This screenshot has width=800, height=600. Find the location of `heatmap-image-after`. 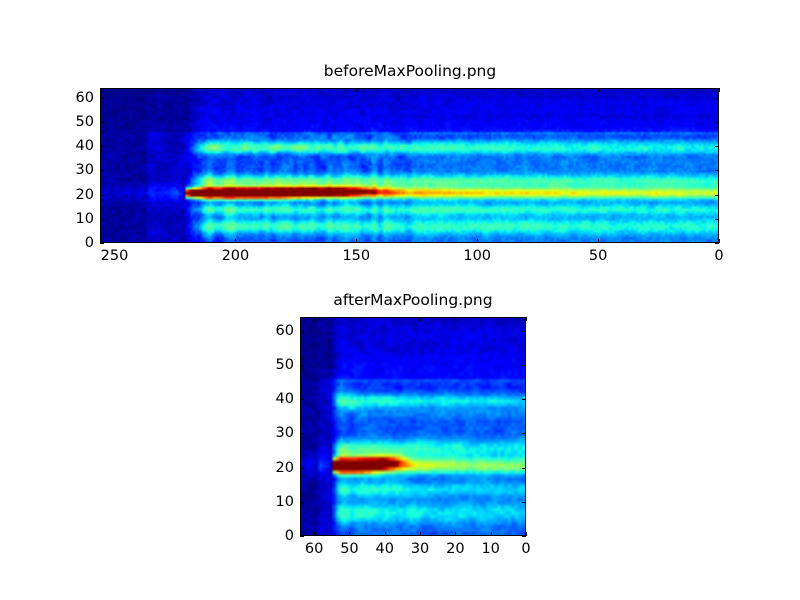

heatmap-image-after is located at coordinates (413, 426).